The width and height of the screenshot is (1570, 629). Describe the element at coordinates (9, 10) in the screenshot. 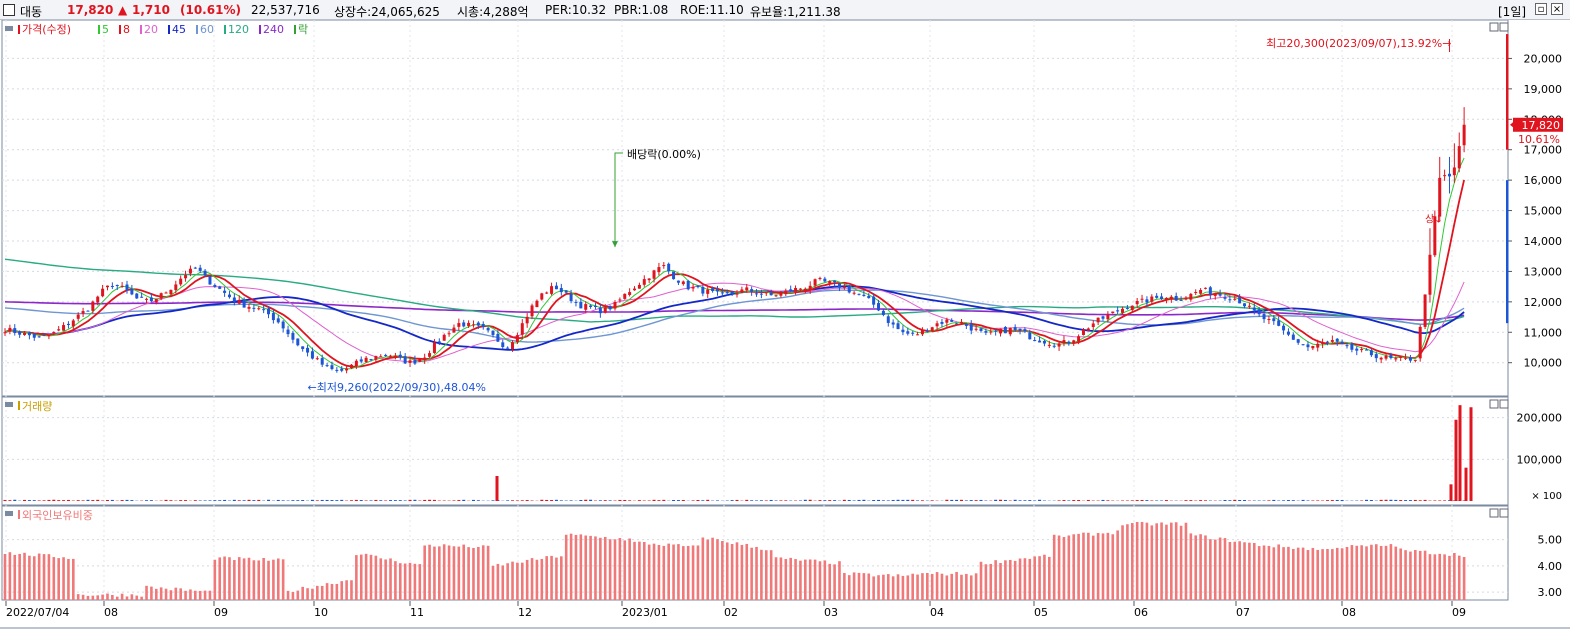

I see `select-checkbox` at that location.